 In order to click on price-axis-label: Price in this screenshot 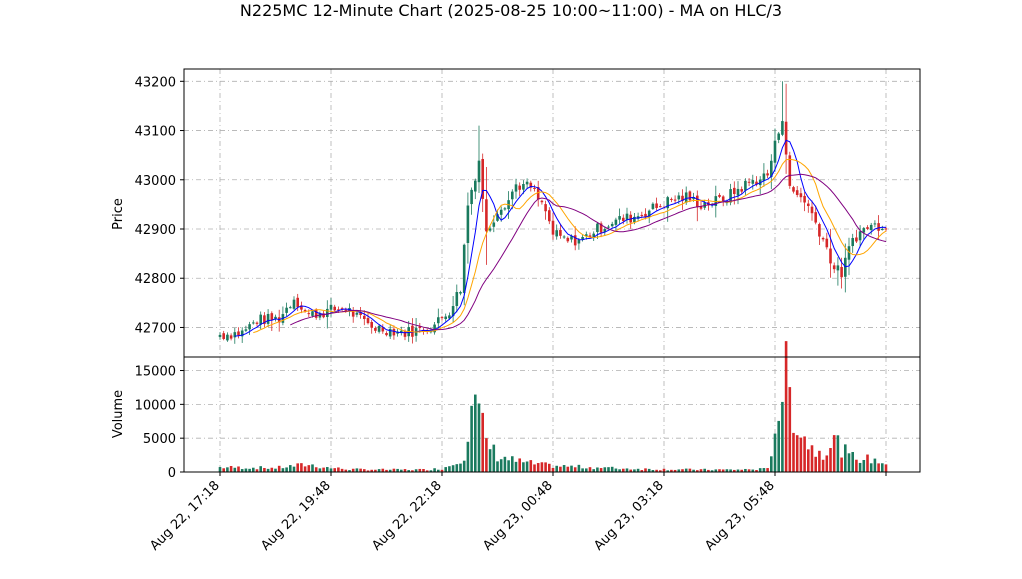, I will do `click(118, 214)`.